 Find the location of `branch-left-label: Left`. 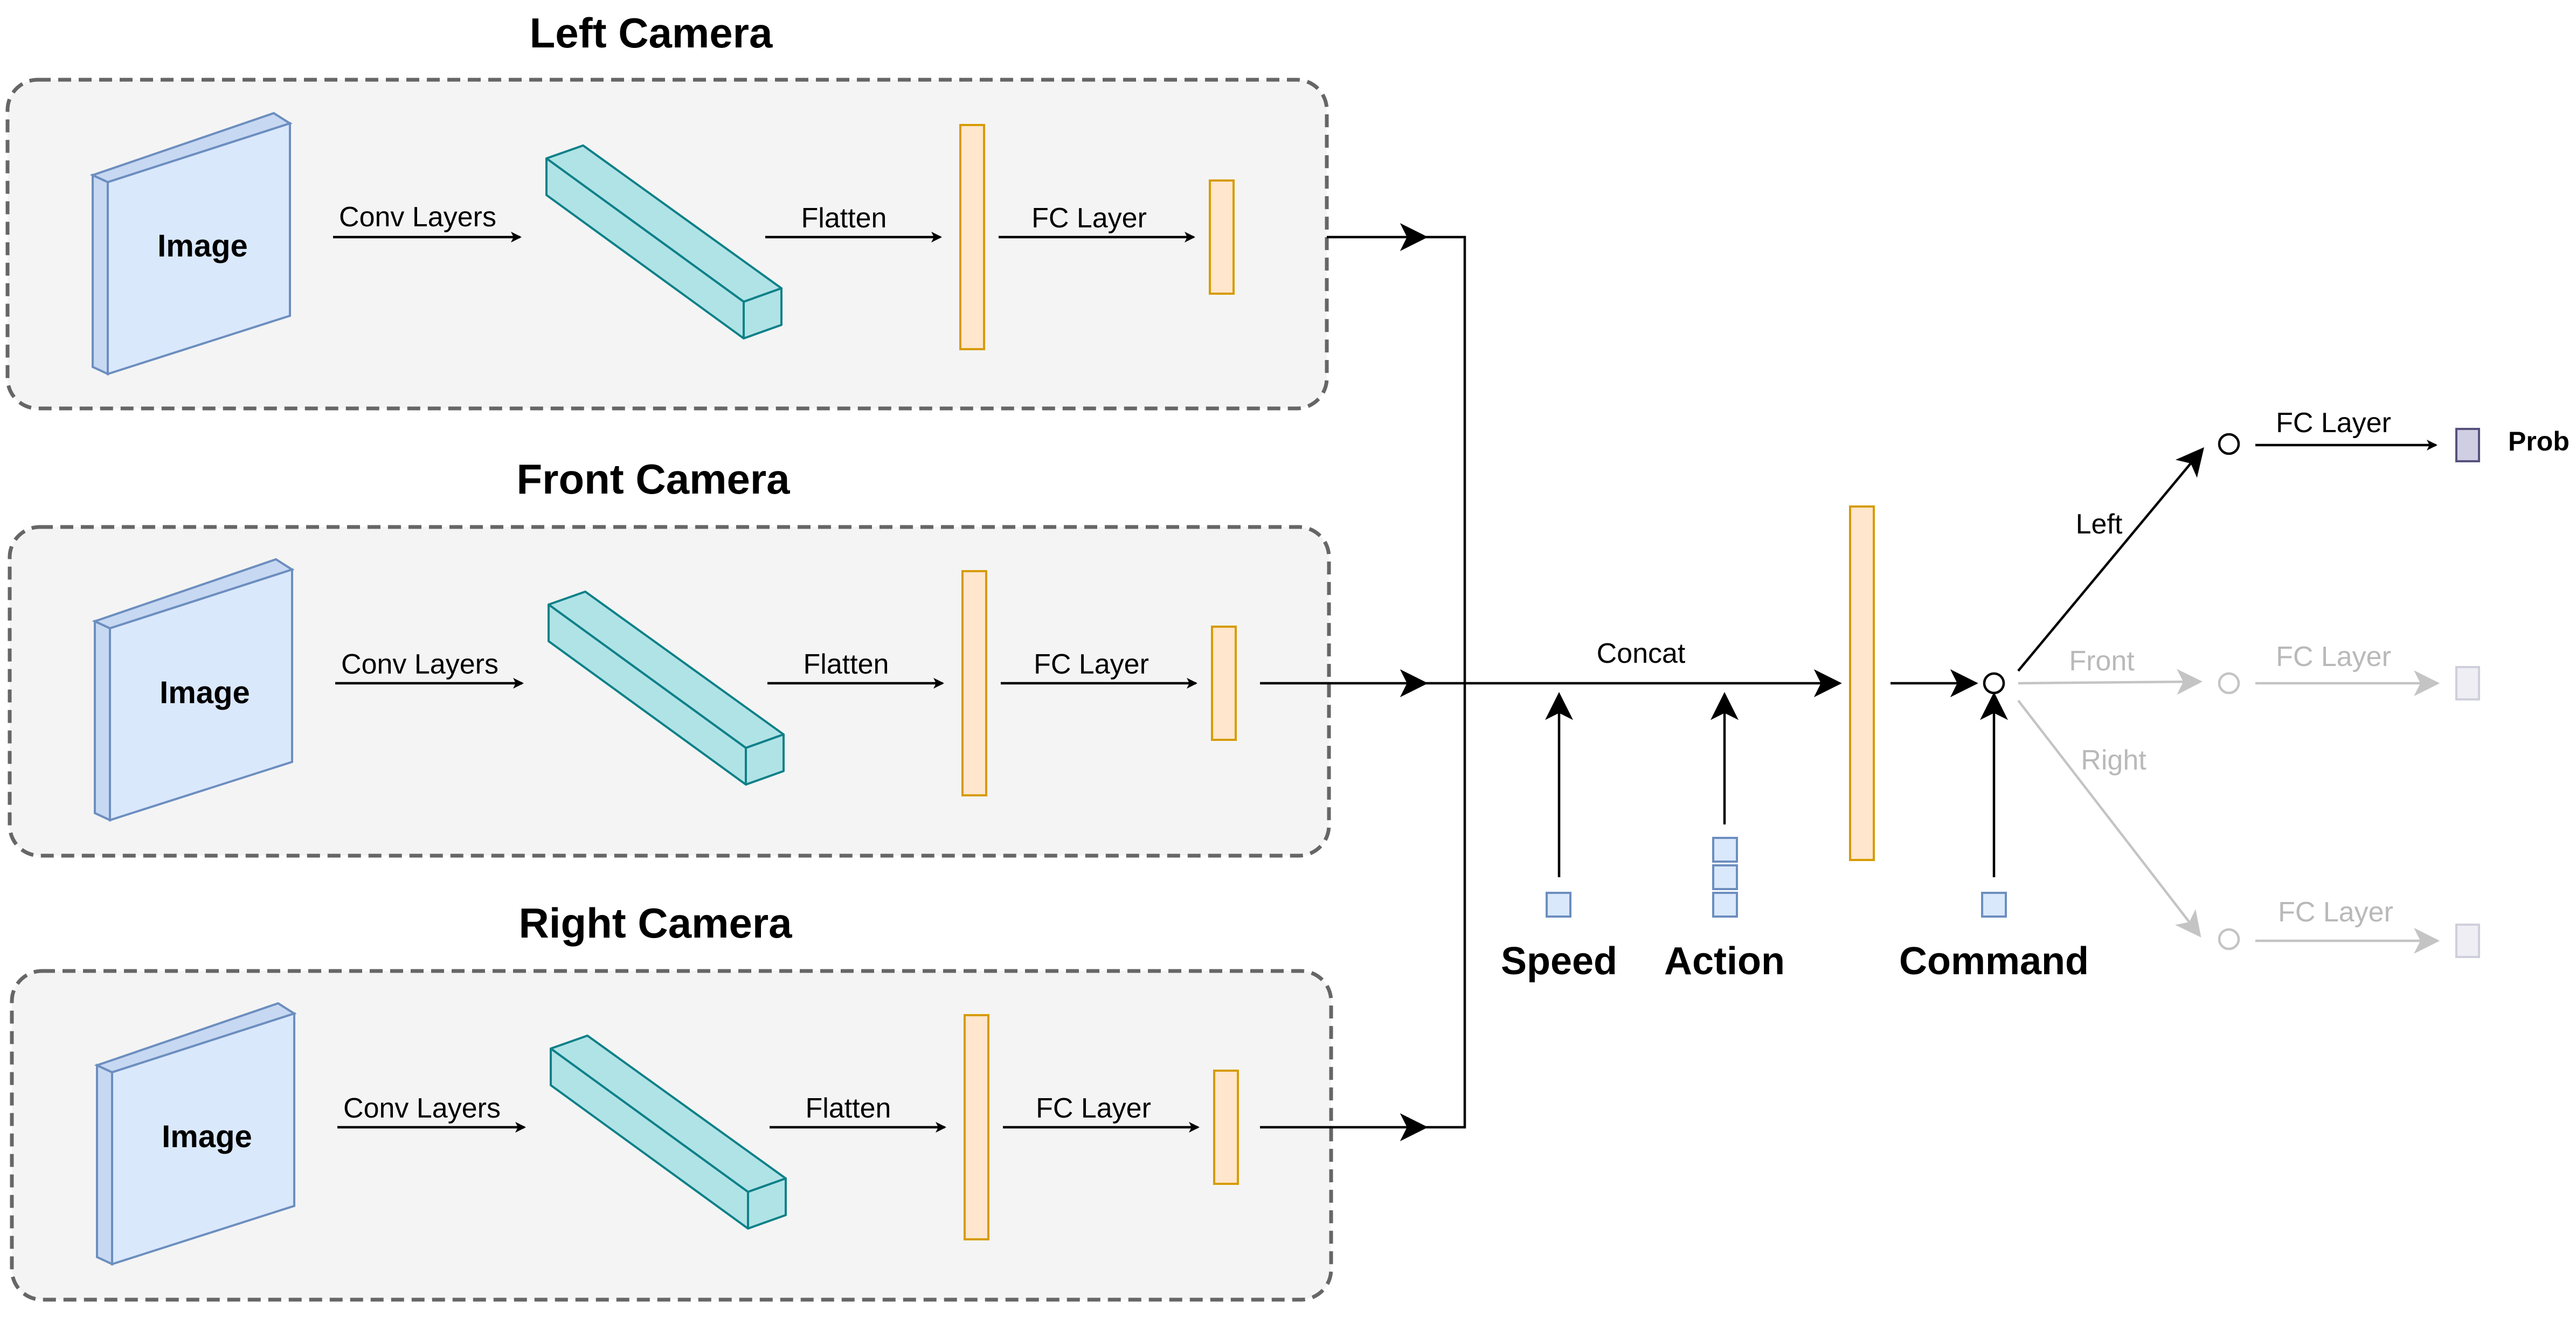

branch-left-label: Left is located at coordinates (2099, 524).